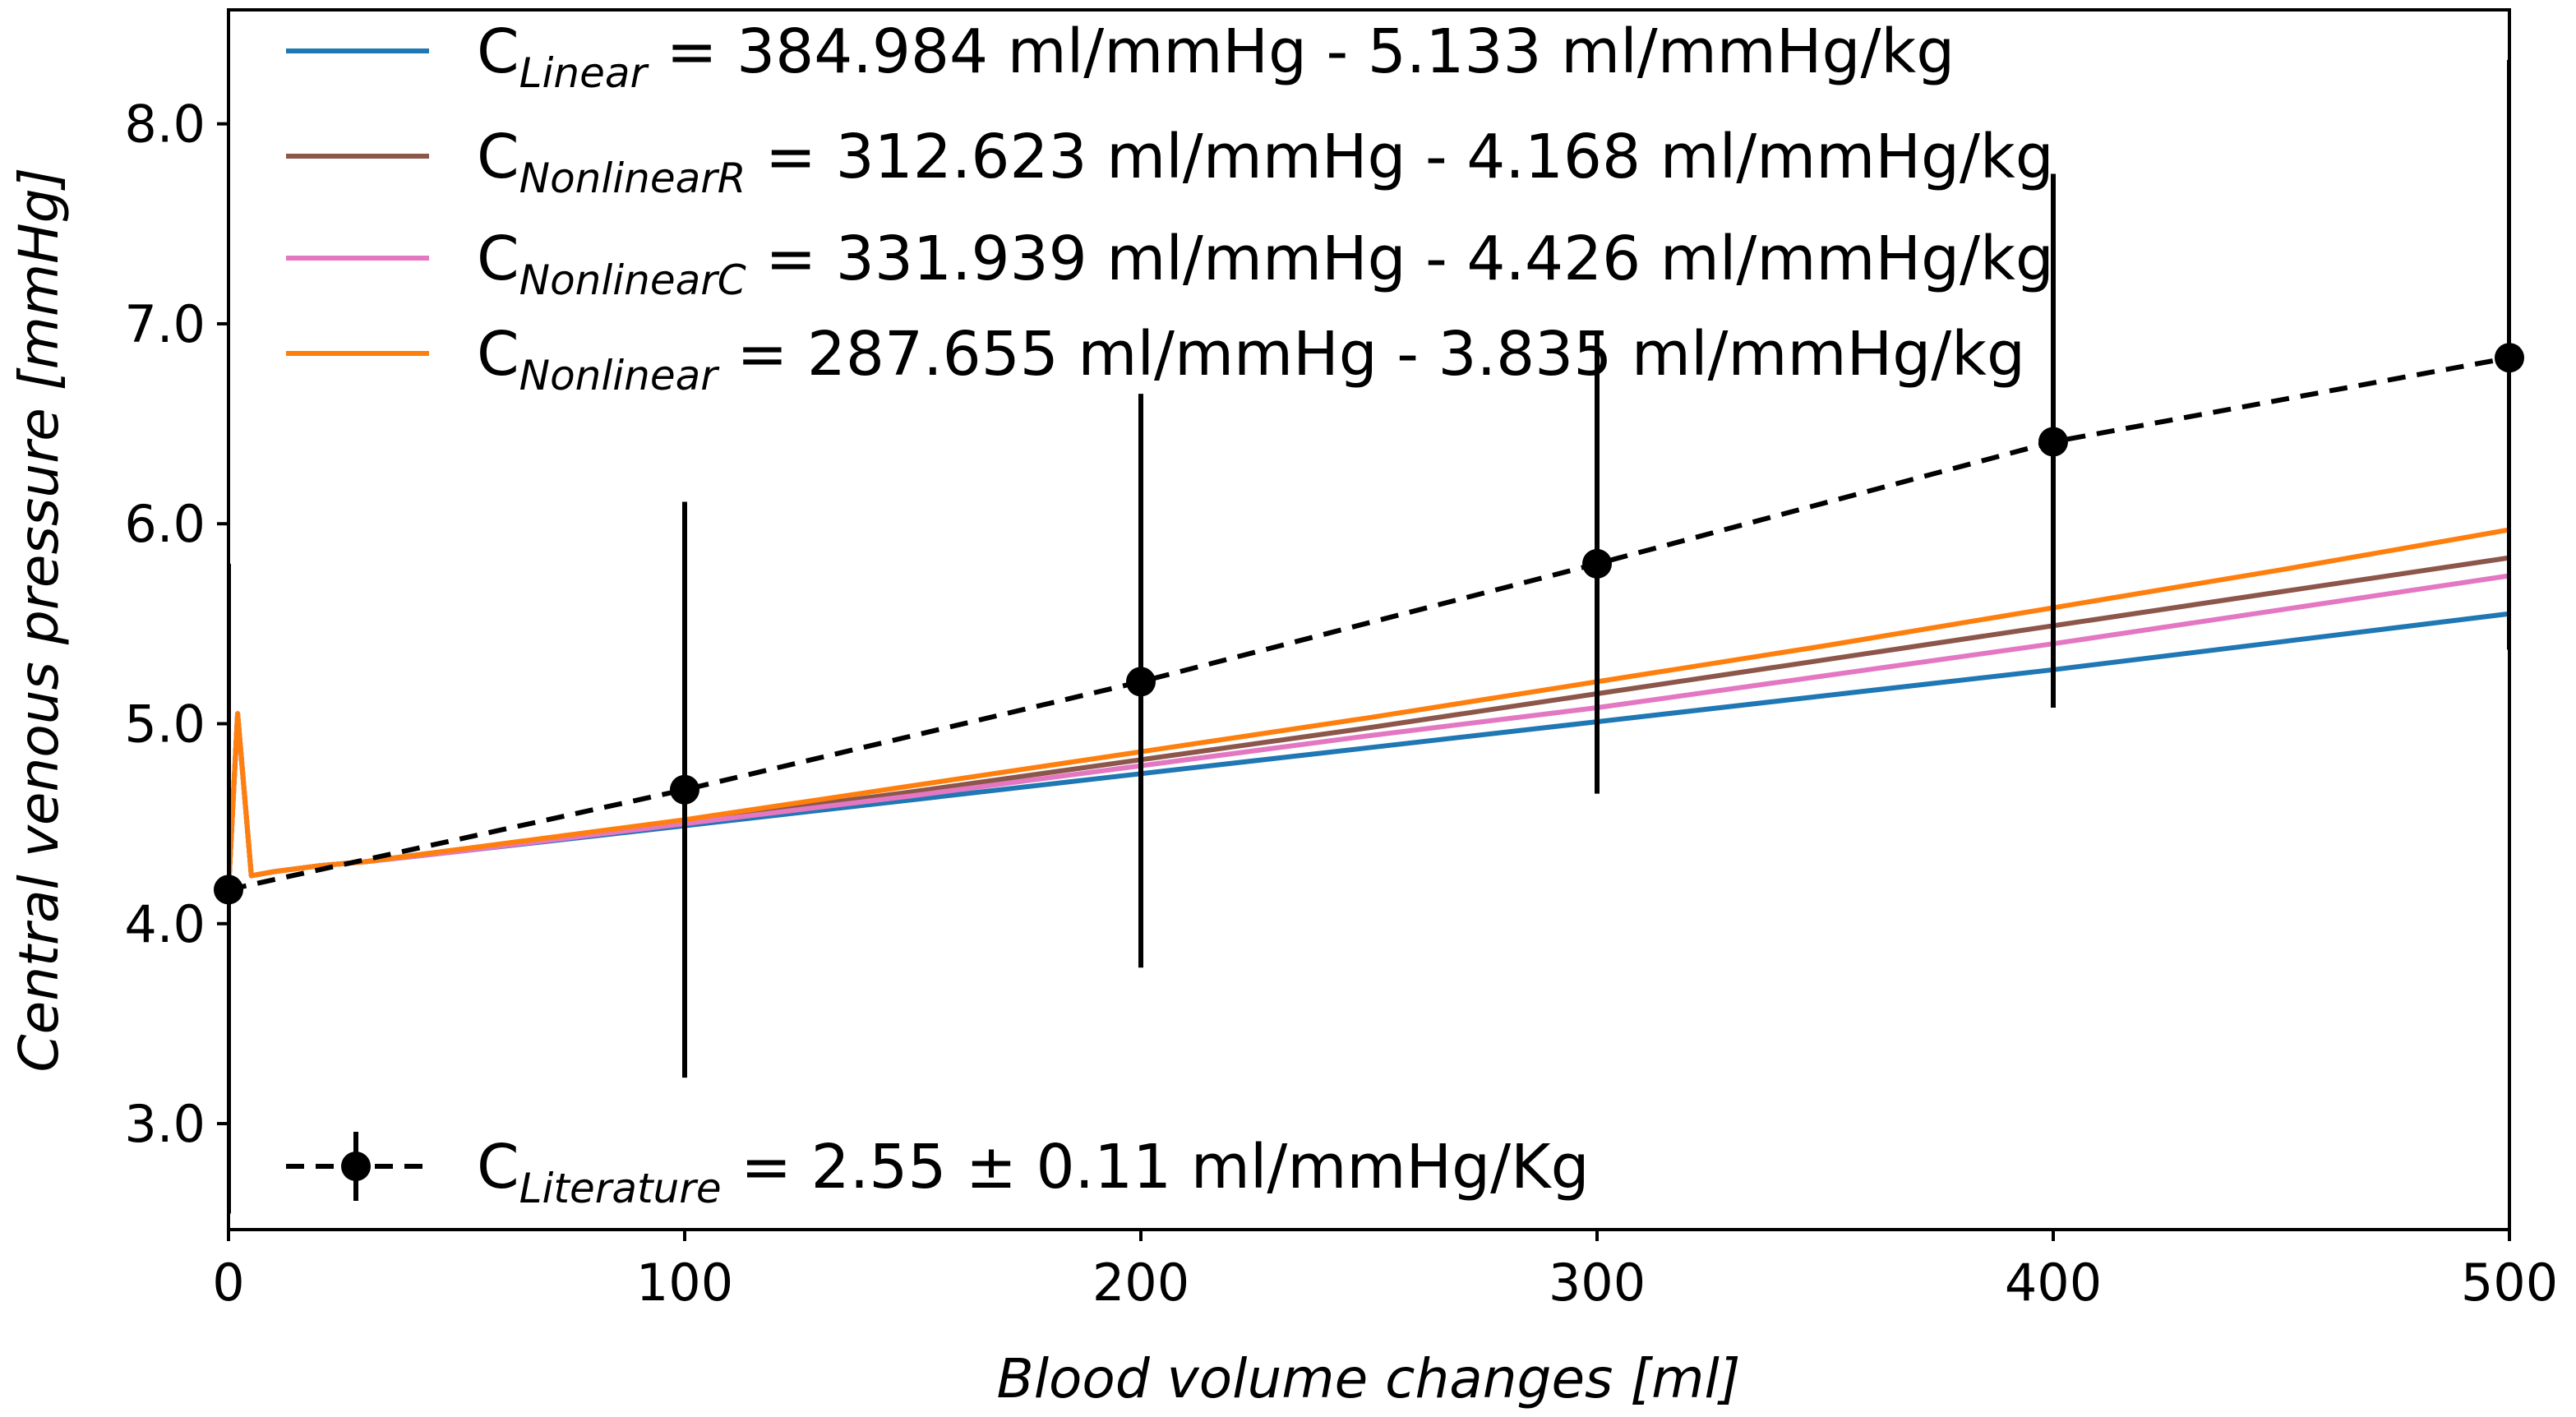  Describe the element at coordinates (621, 1189) in the screenshot. I see `legend-subscript: Literature` at that location.